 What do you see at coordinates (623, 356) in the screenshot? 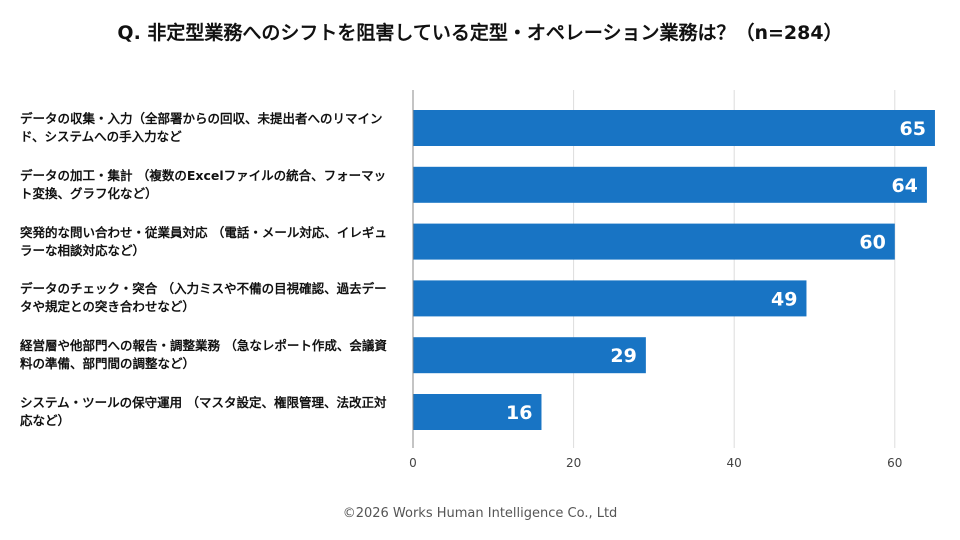
I see `bar-value-label: 29` at bounding box center [623, 356].